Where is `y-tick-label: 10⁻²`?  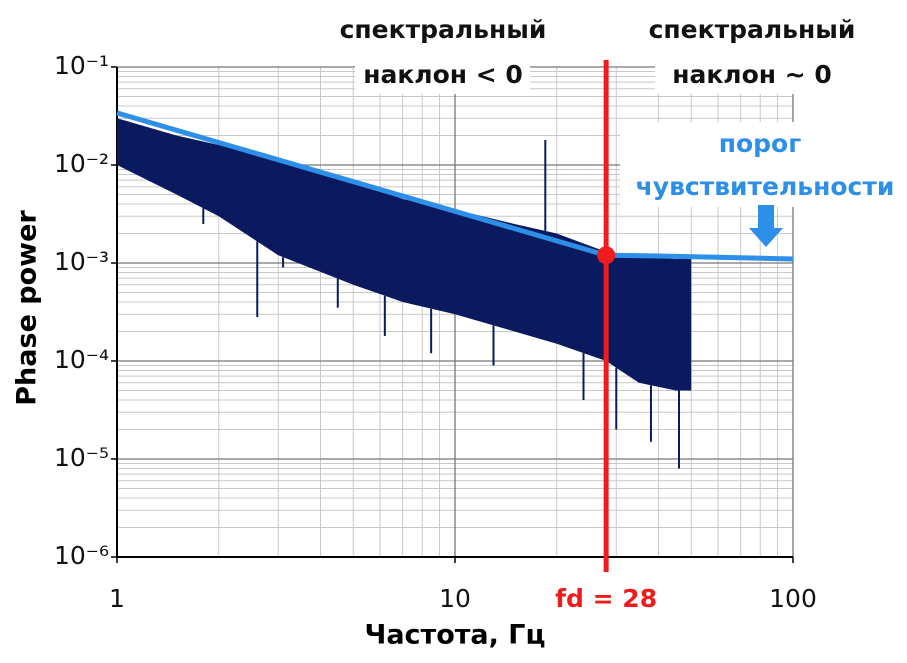 y-tick-label: 10⁻² is located at coordinates (81, 163).